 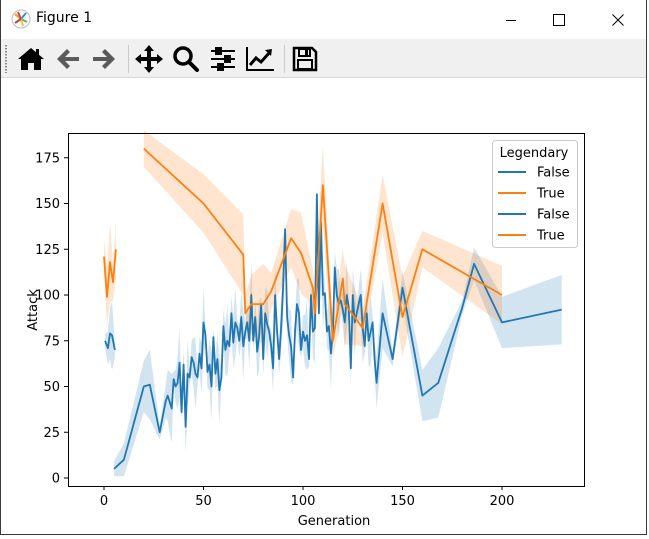 I want to click on save-button, so click(x=305, y=59).